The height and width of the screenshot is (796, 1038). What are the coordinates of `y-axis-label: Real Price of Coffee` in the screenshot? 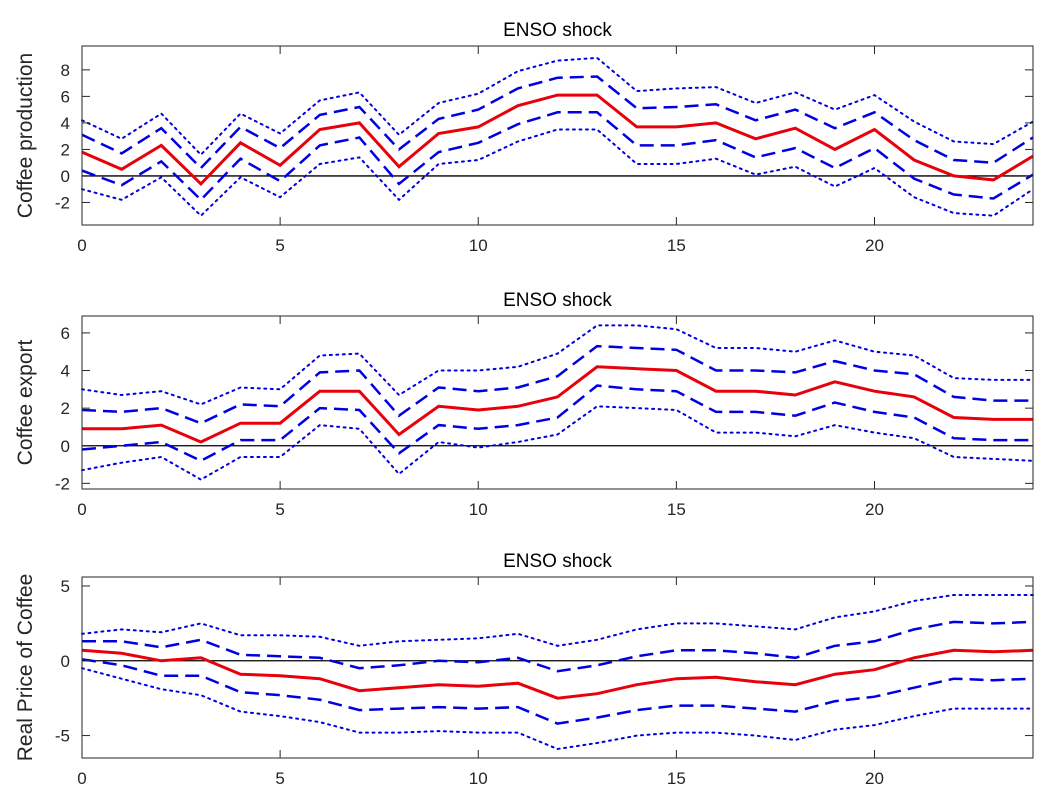 It's located at (25, 668).